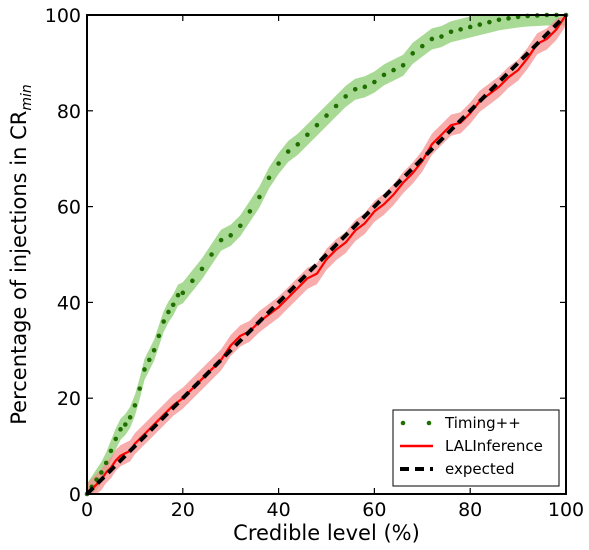 The height and width of the screenshot is (550, 589). Describe the element at coordinates (69, 399) in the screenshot. I see `y-tick-label: 20` at that location.